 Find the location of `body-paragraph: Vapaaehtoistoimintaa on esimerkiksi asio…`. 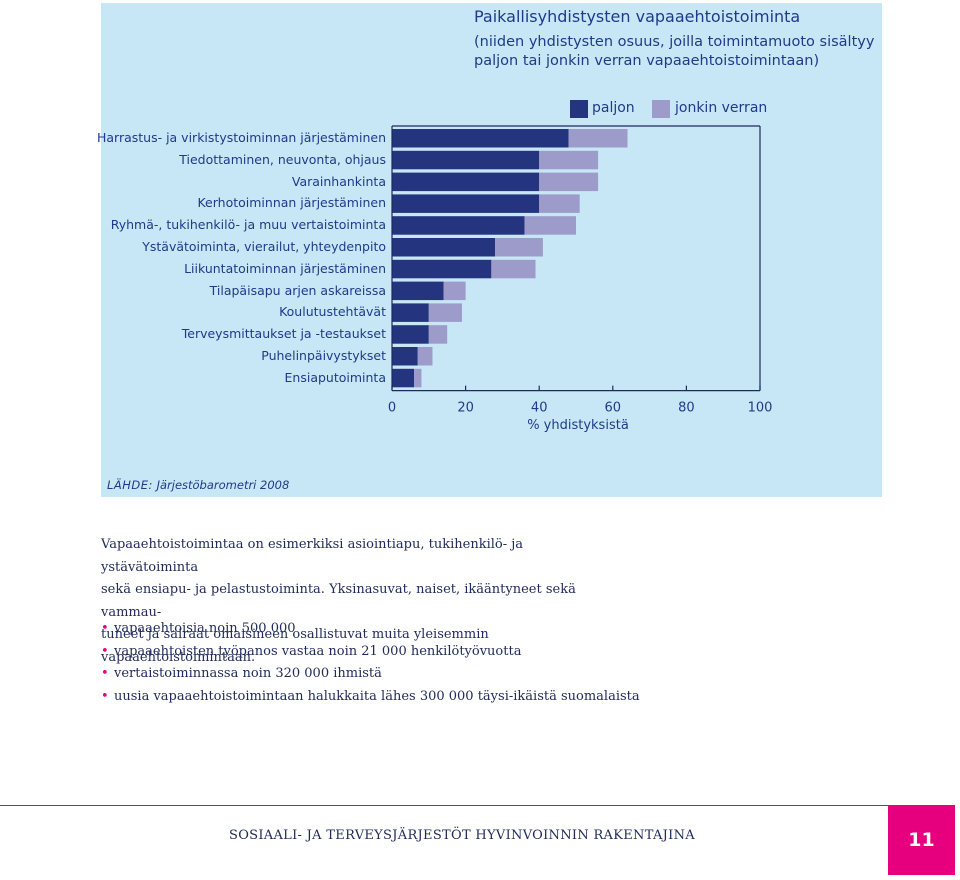

body-paragraph: Vapaaehtoistoimintaa on esimerkiksi asio… is located at coordinates (361, 601).